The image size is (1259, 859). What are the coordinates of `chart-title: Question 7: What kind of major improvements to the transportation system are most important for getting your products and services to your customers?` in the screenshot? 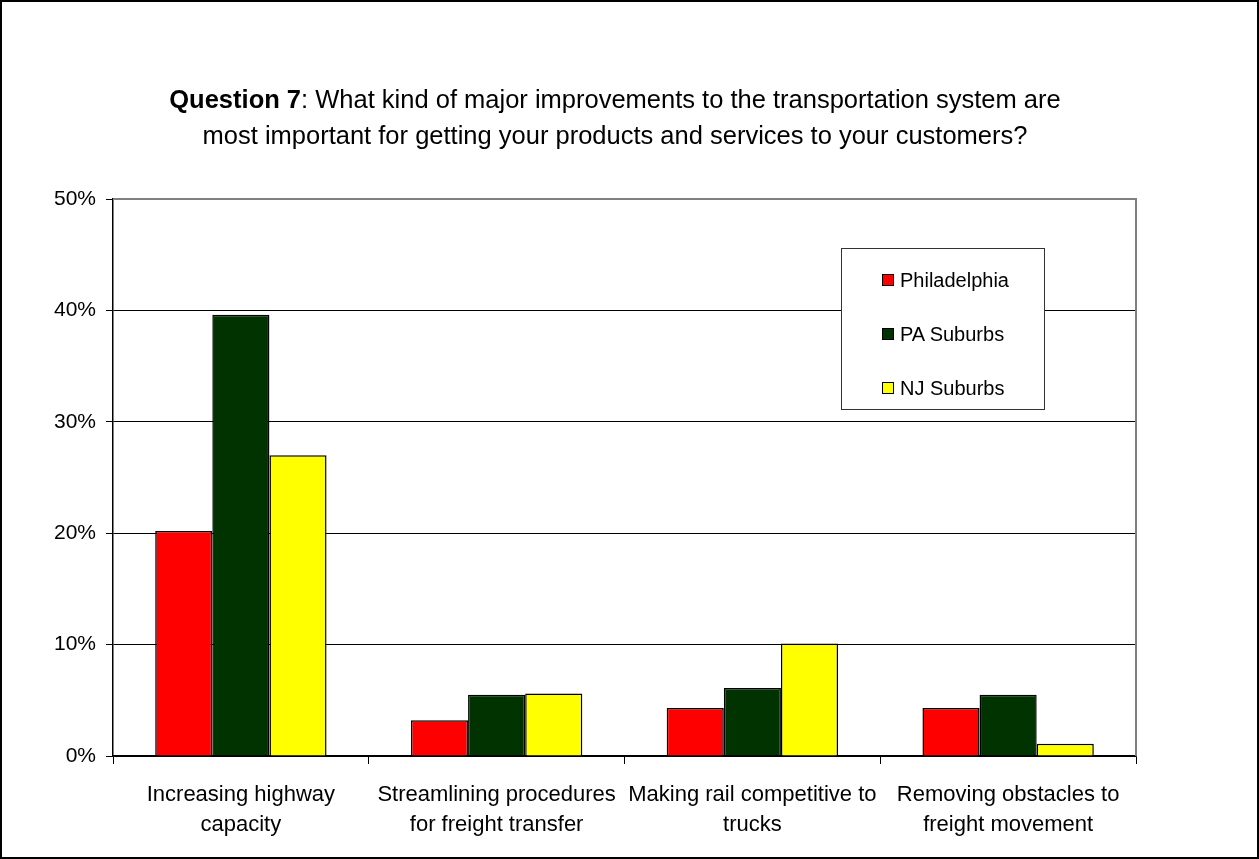 It's located at (615, 117).